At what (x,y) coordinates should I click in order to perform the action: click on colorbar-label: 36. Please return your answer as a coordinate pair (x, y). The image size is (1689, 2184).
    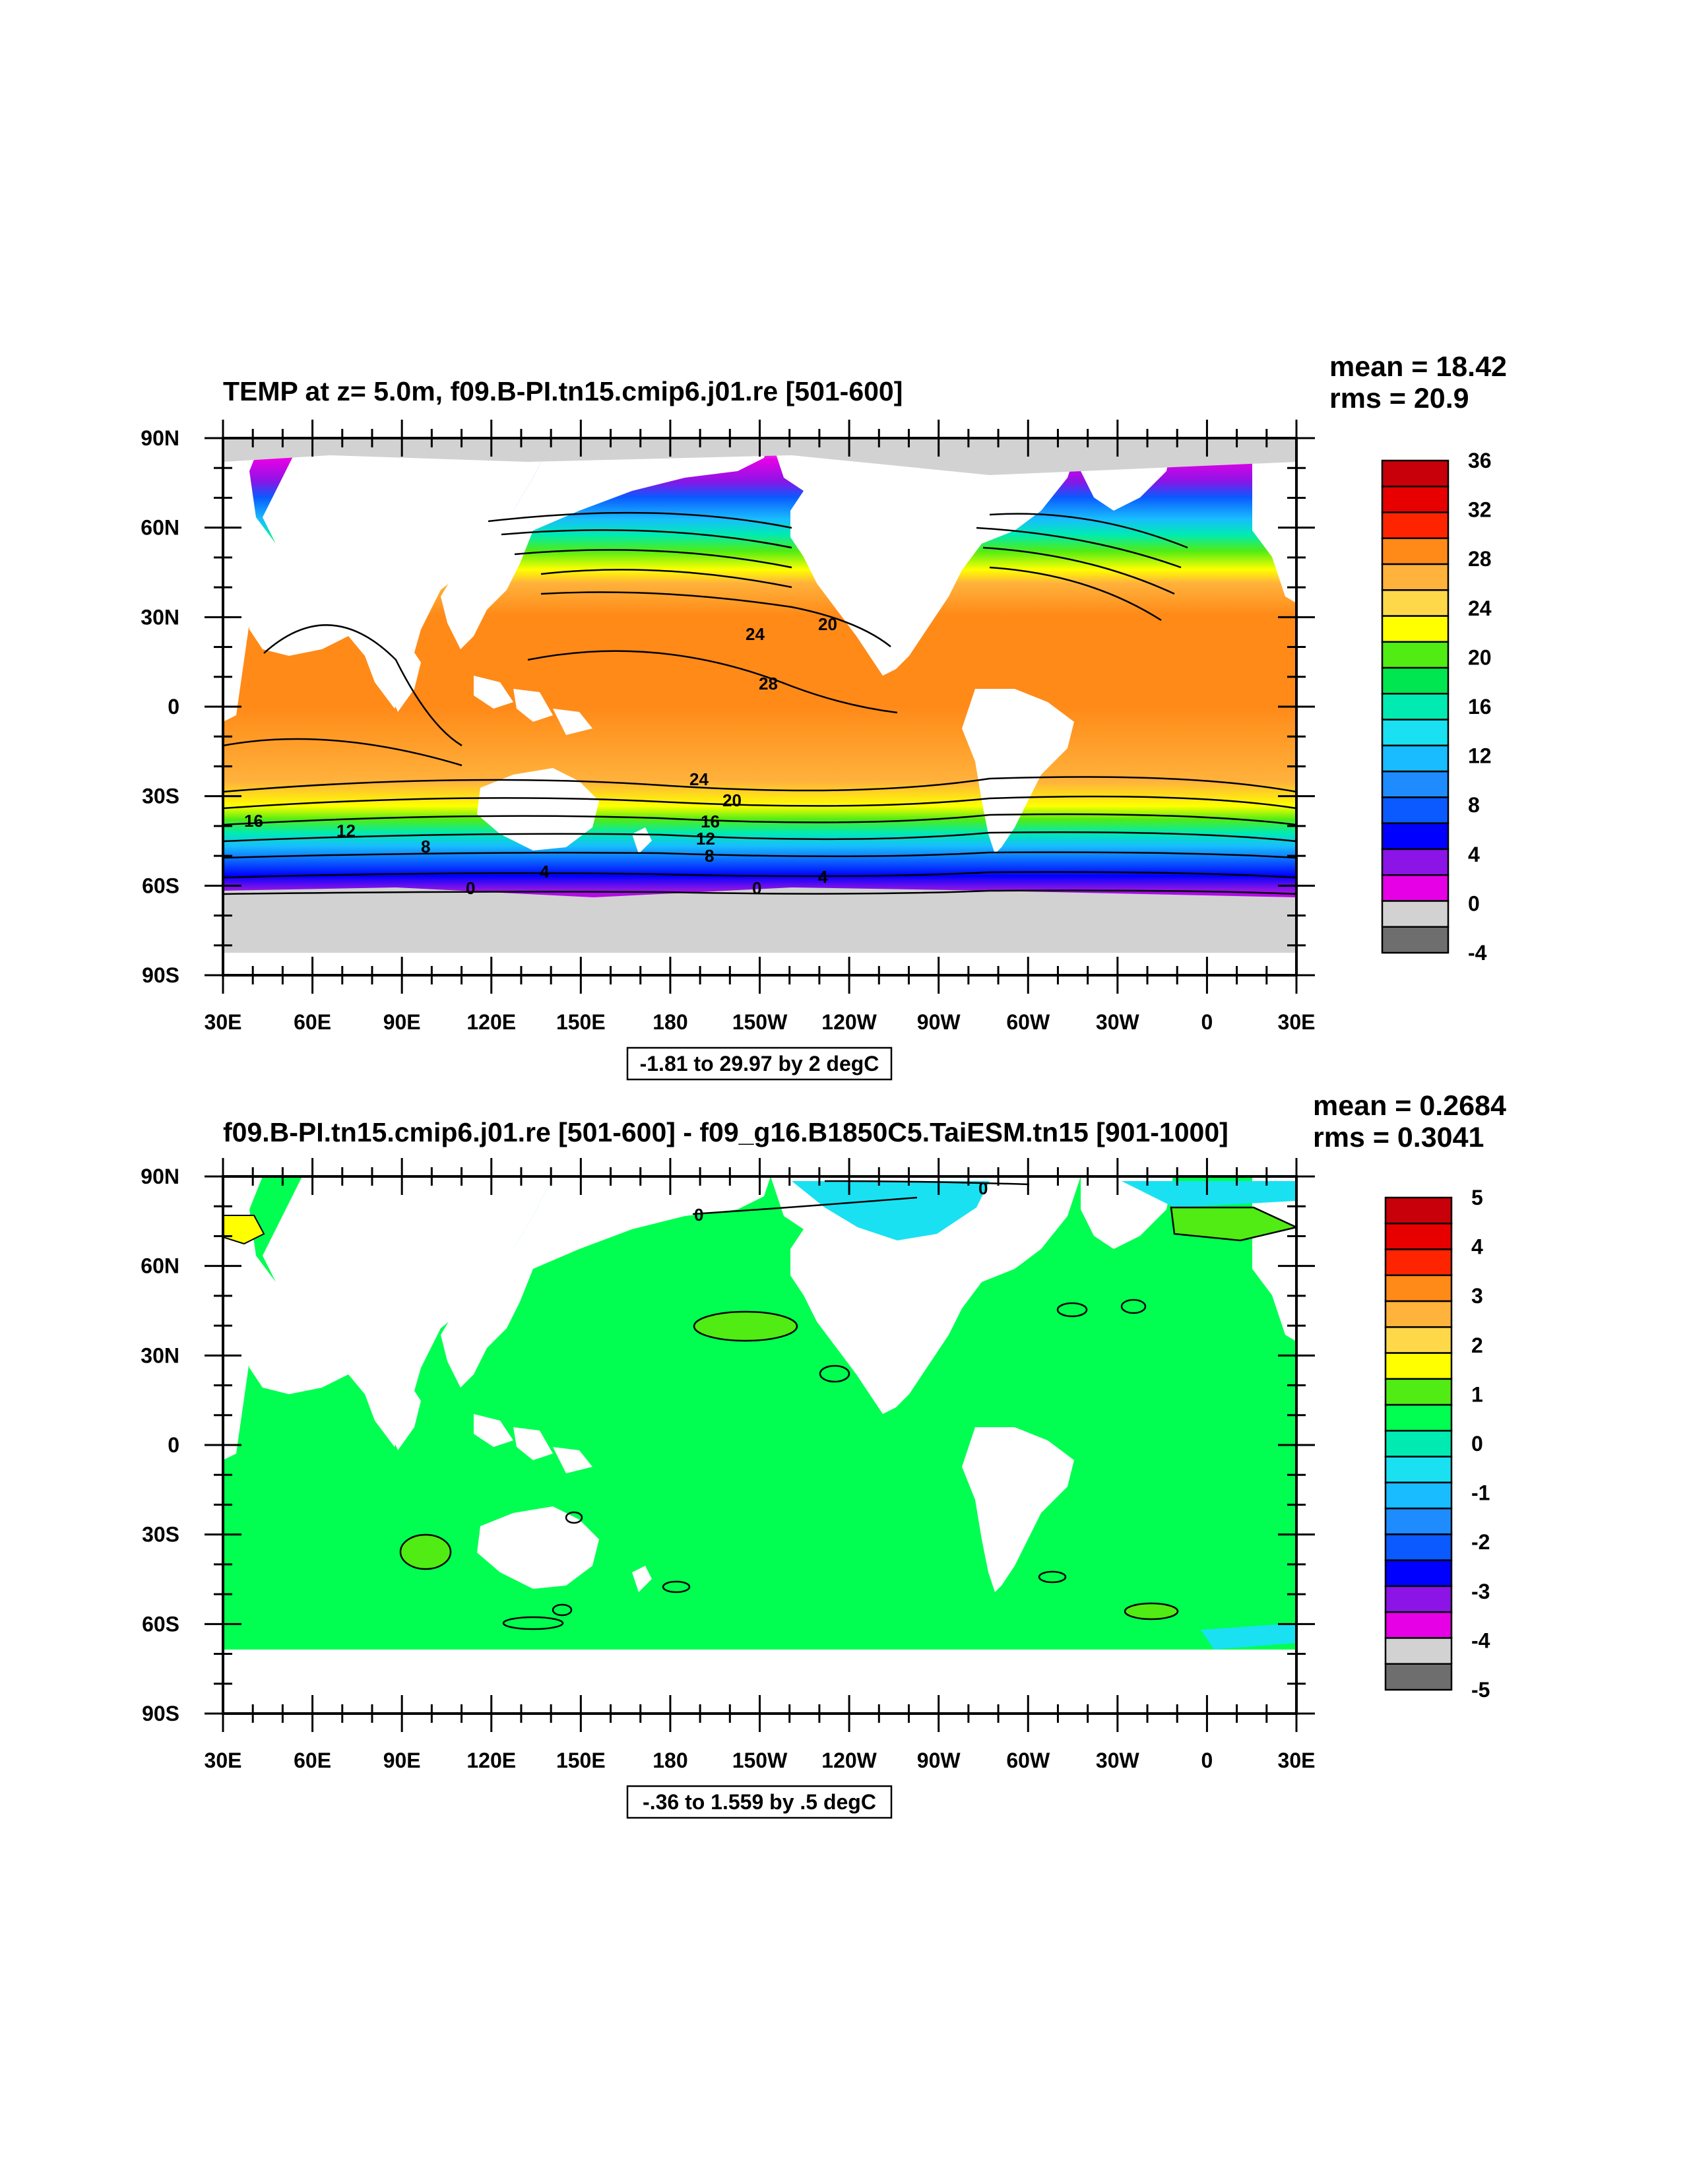
    Looking at the image, I should click on (1480, 460).